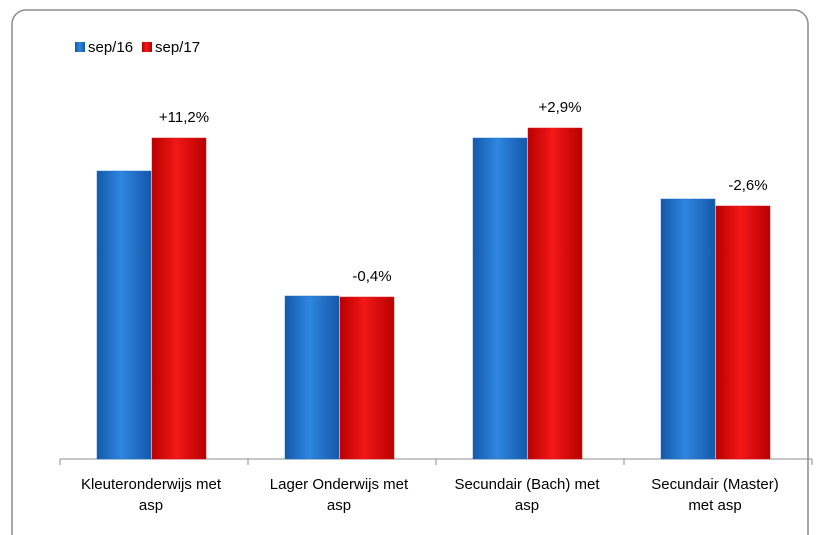 The image size is (819, 535). What do you see at coordinates (184, 117) in the screenshot?
I see `annotation: +11,2%` at bounding box center [184, 117].